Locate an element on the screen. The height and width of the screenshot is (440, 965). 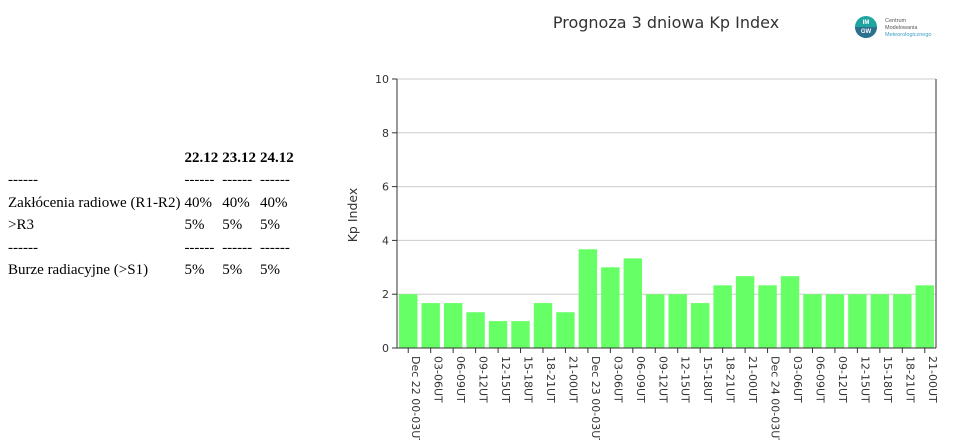
logo-badge-top: IM is located at coordinates (866, 23).